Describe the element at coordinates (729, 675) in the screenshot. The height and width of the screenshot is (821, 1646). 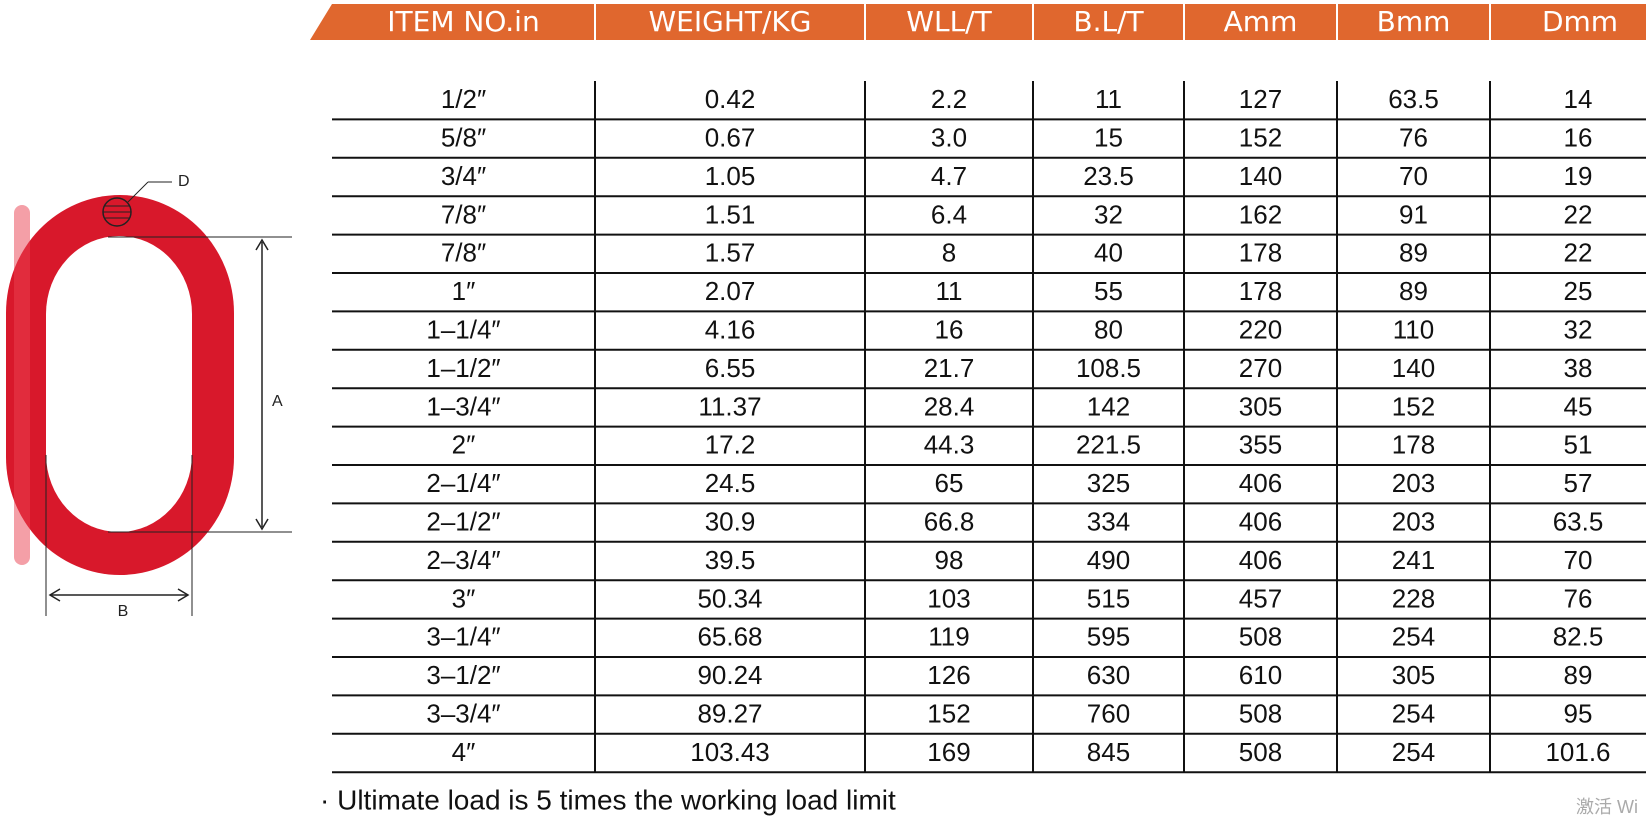
I see `table-cell: 90.24` at that location.